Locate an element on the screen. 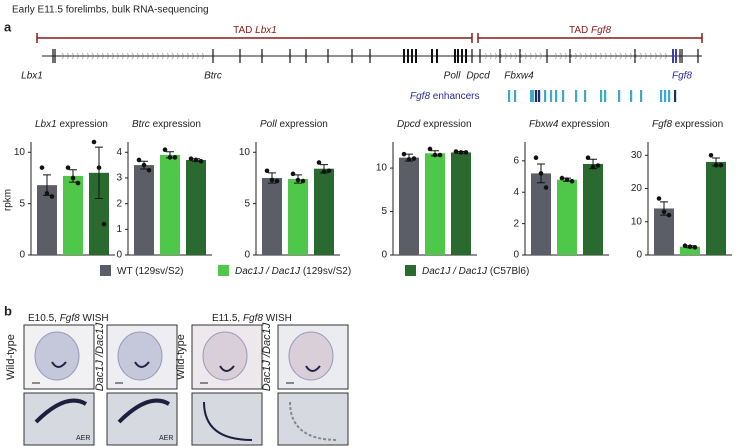  chart-title: Fgf8 expression is located at coordinates (687, 124).